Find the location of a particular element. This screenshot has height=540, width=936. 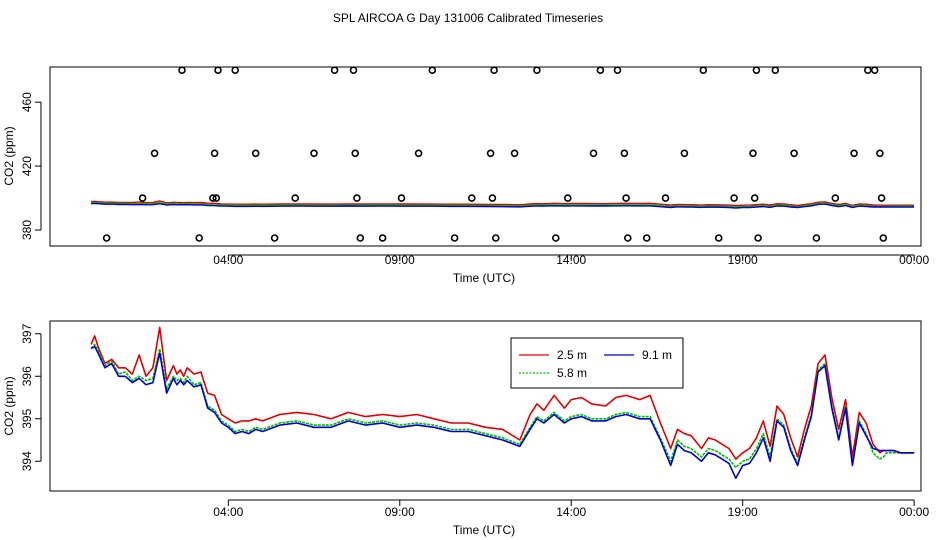

bottom-y-tick-label: 395 is located at coordinates (27, 418).